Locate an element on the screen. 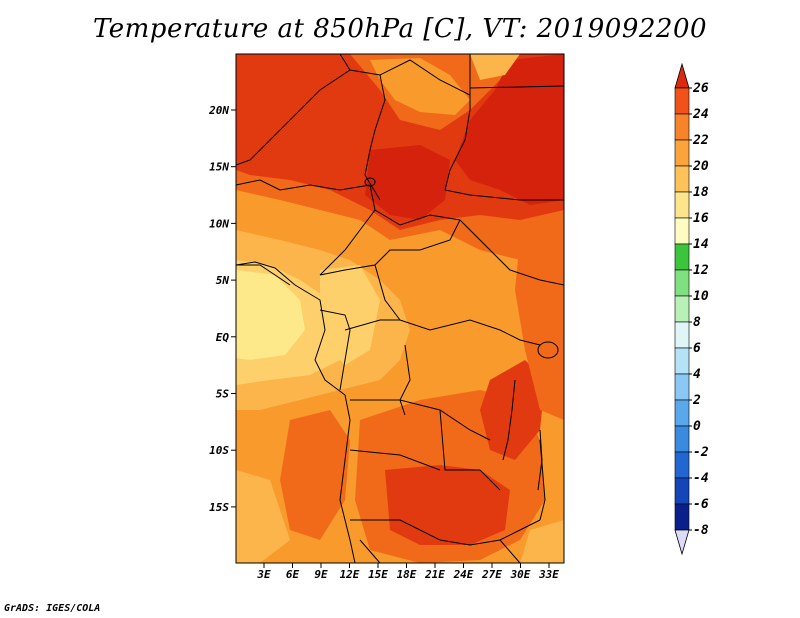 Image resolution: width=800 pixels, height=618 pixels. field-gabon-cool is located at coordinates (350, 315).